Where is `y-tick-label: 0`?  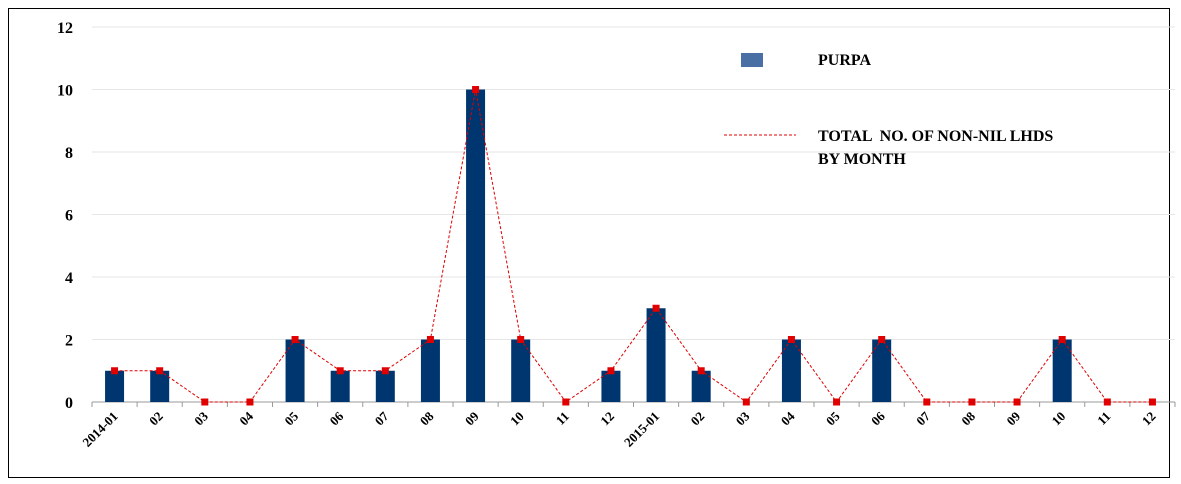
y-tick-label: 0 is located at coordinates (69, 403).